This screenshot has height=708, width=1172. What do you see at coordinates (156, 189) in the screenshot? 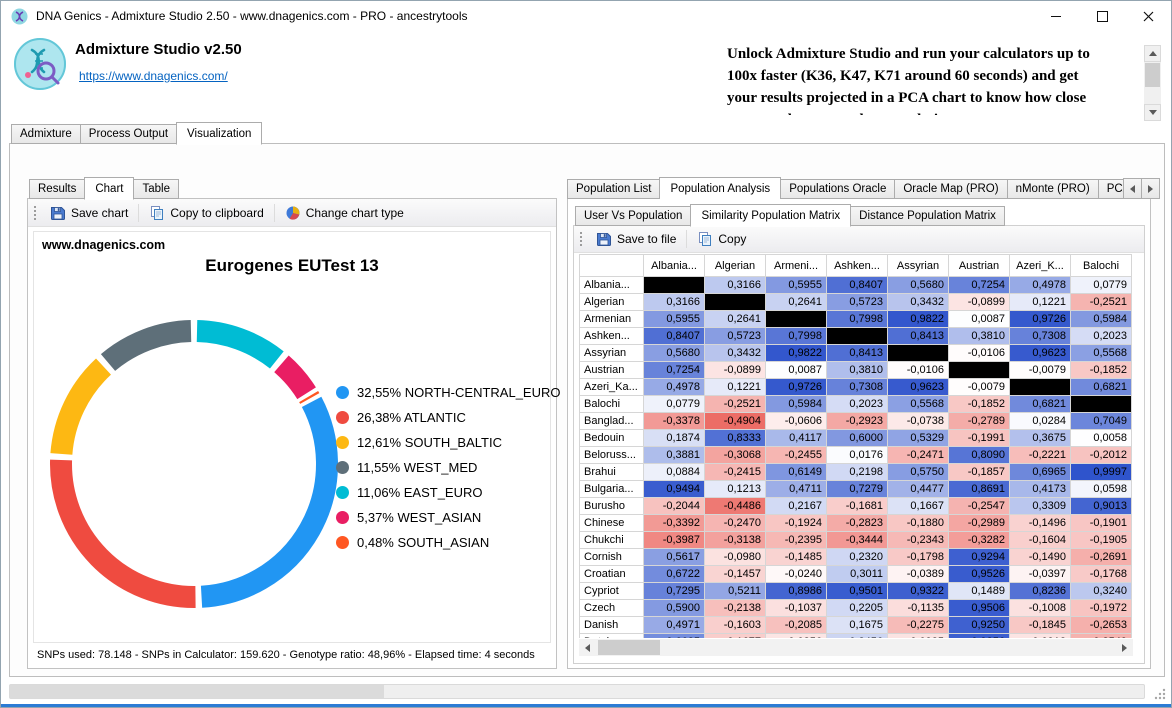
I see `tab-table: Table` at bounding box center [156, 189].